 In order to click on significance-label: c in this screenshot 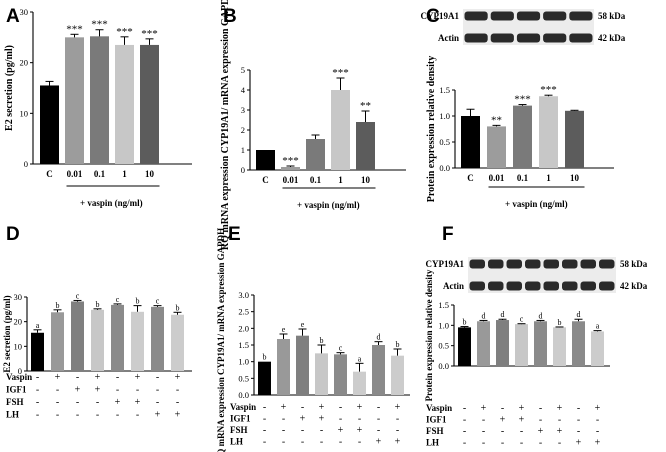, I will do `click(158, 301)`.